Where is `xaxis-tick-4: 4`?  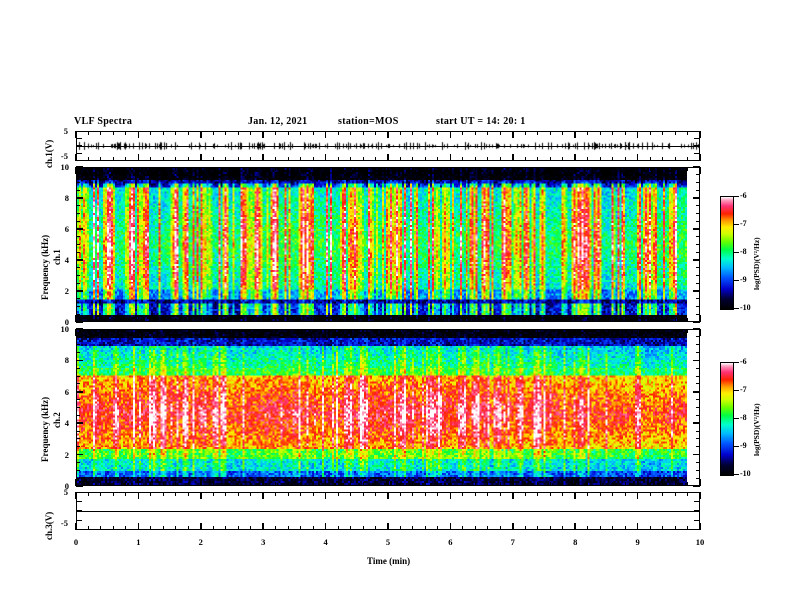 xaxis-tick-4: 4 is located at coordinates (325, 542).